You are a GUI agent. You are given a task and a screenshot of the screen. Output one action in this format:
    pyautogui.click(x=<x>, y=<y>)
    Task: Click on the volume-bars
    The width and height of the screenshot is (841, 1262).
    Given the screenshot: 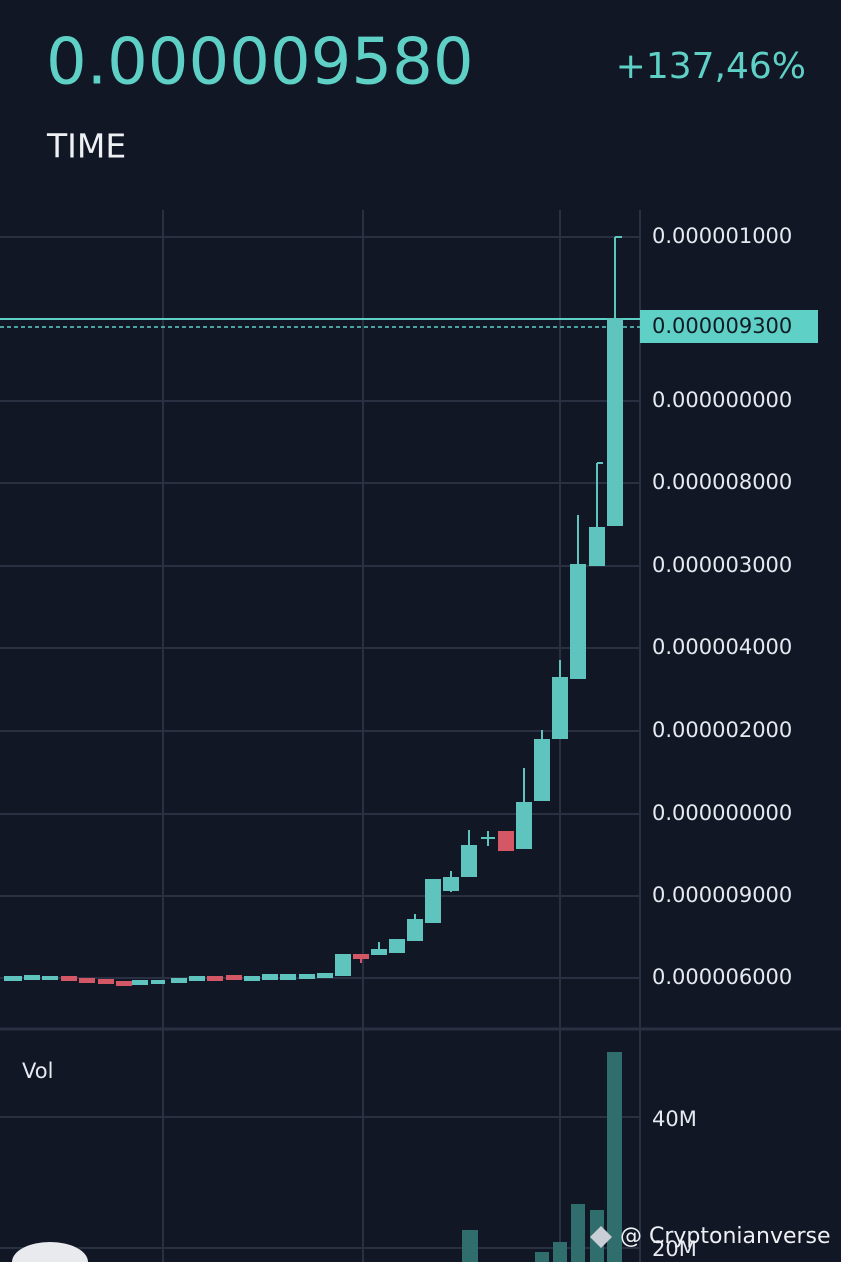 What is the action you would take?
    pyautogui.click(x=542, y=1157)
    